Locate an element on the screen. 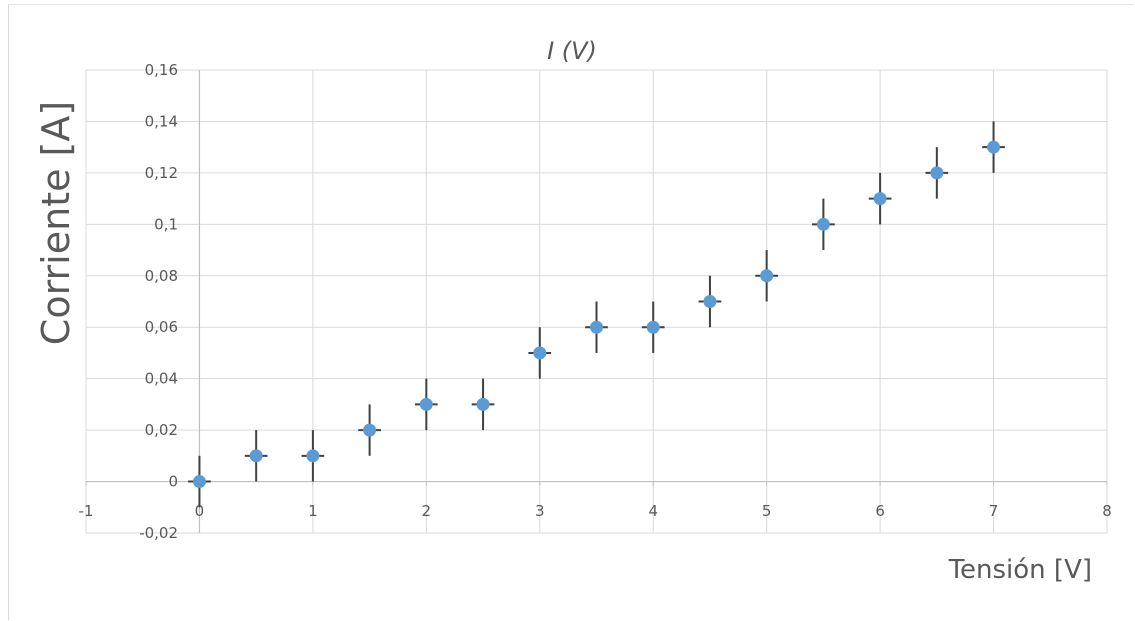 The height and width of the screenshot is (621, 1135). y-tick-label: 0 is located at coordinates (173, 482).